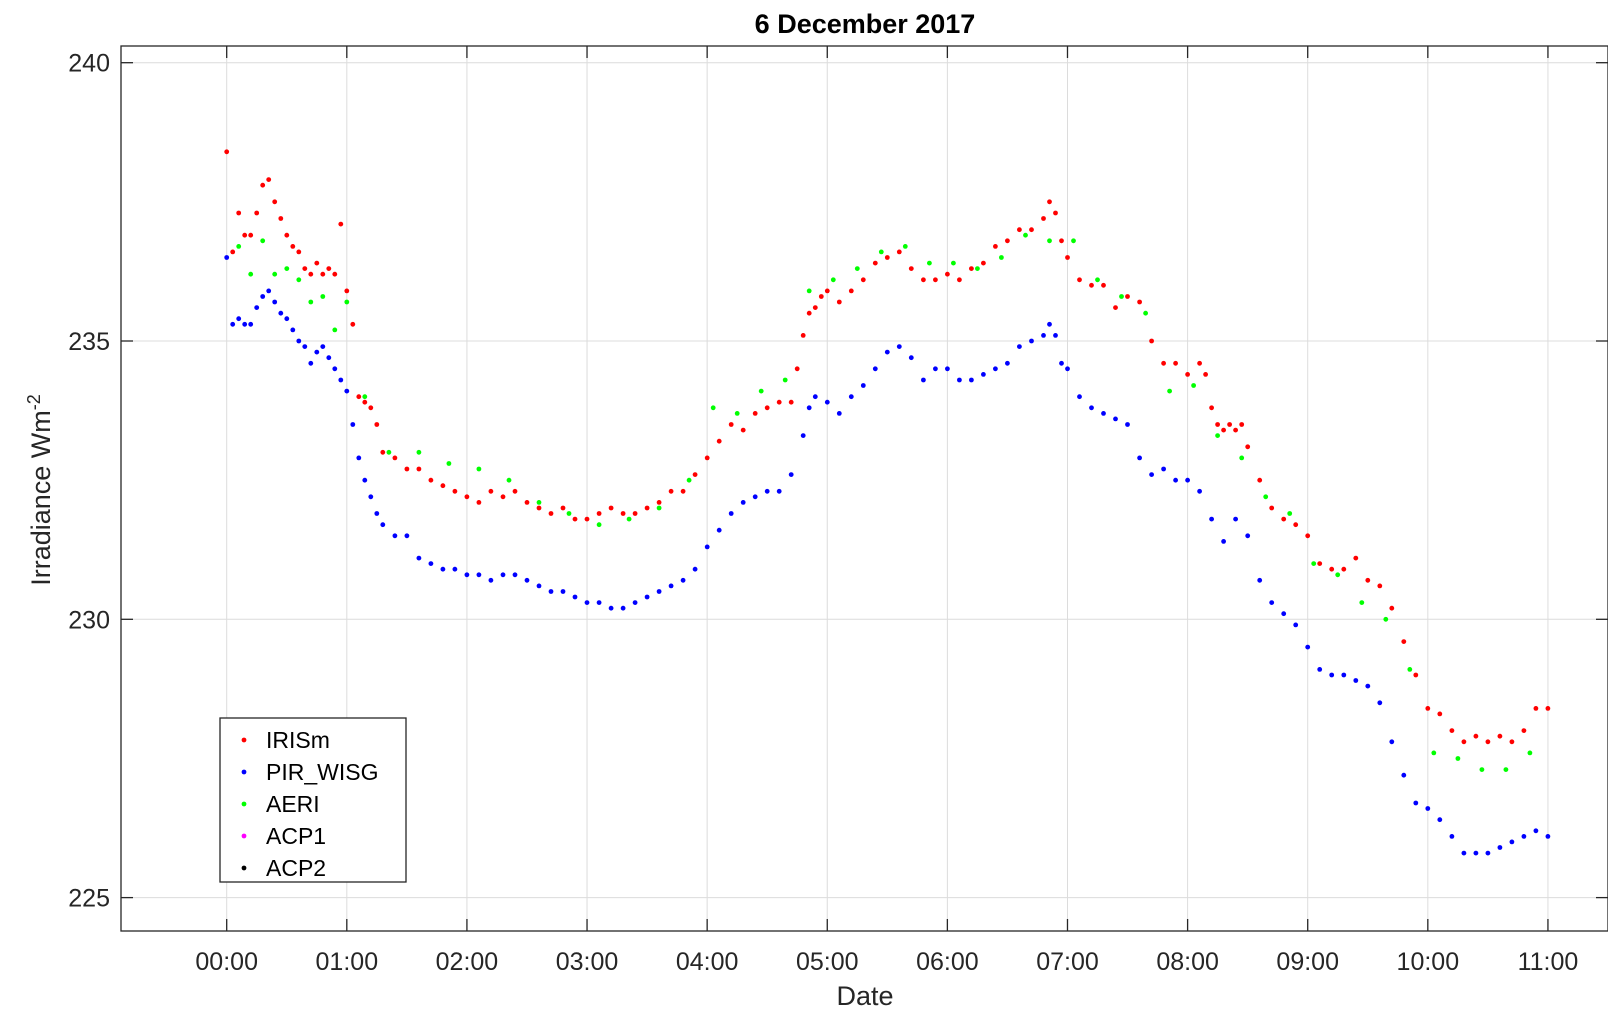 The width and height of the screenshot is (1608, 1015). I want to click on x-tick-label: 00:00, so click(226, 962).